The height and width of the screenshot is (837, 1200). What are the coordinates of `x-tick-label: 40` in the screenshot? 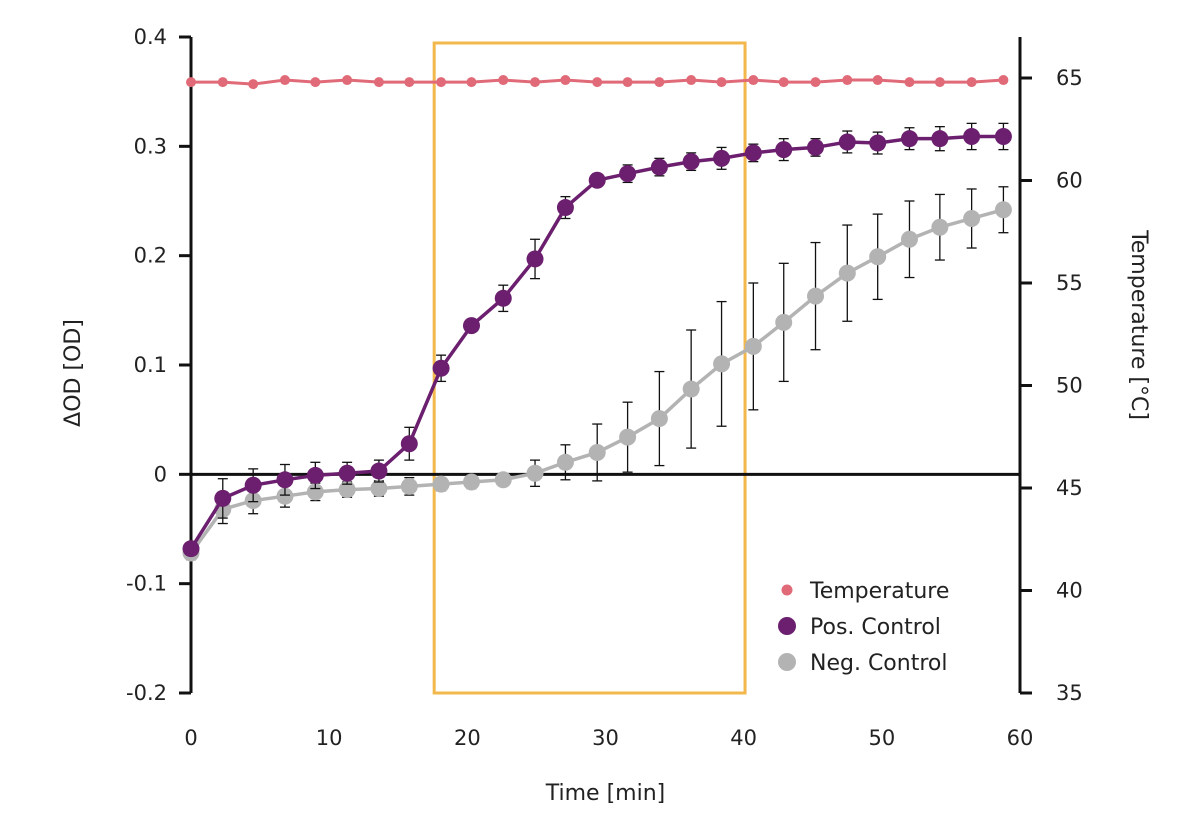 It's located at (743, 738).